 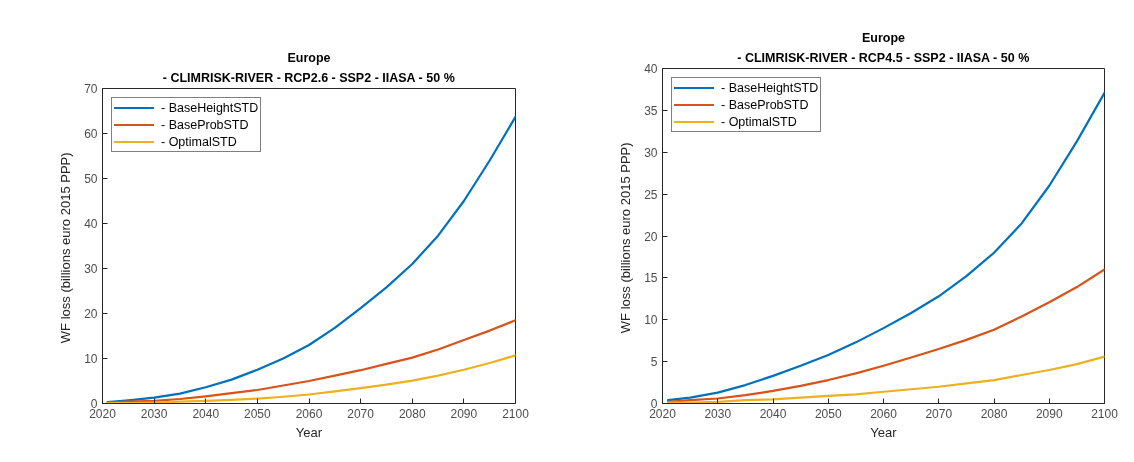 What do you see at coordinates (651, 110) in the screenshot?
I see `y-tick-label: 35` at bounding box center [651, 110].